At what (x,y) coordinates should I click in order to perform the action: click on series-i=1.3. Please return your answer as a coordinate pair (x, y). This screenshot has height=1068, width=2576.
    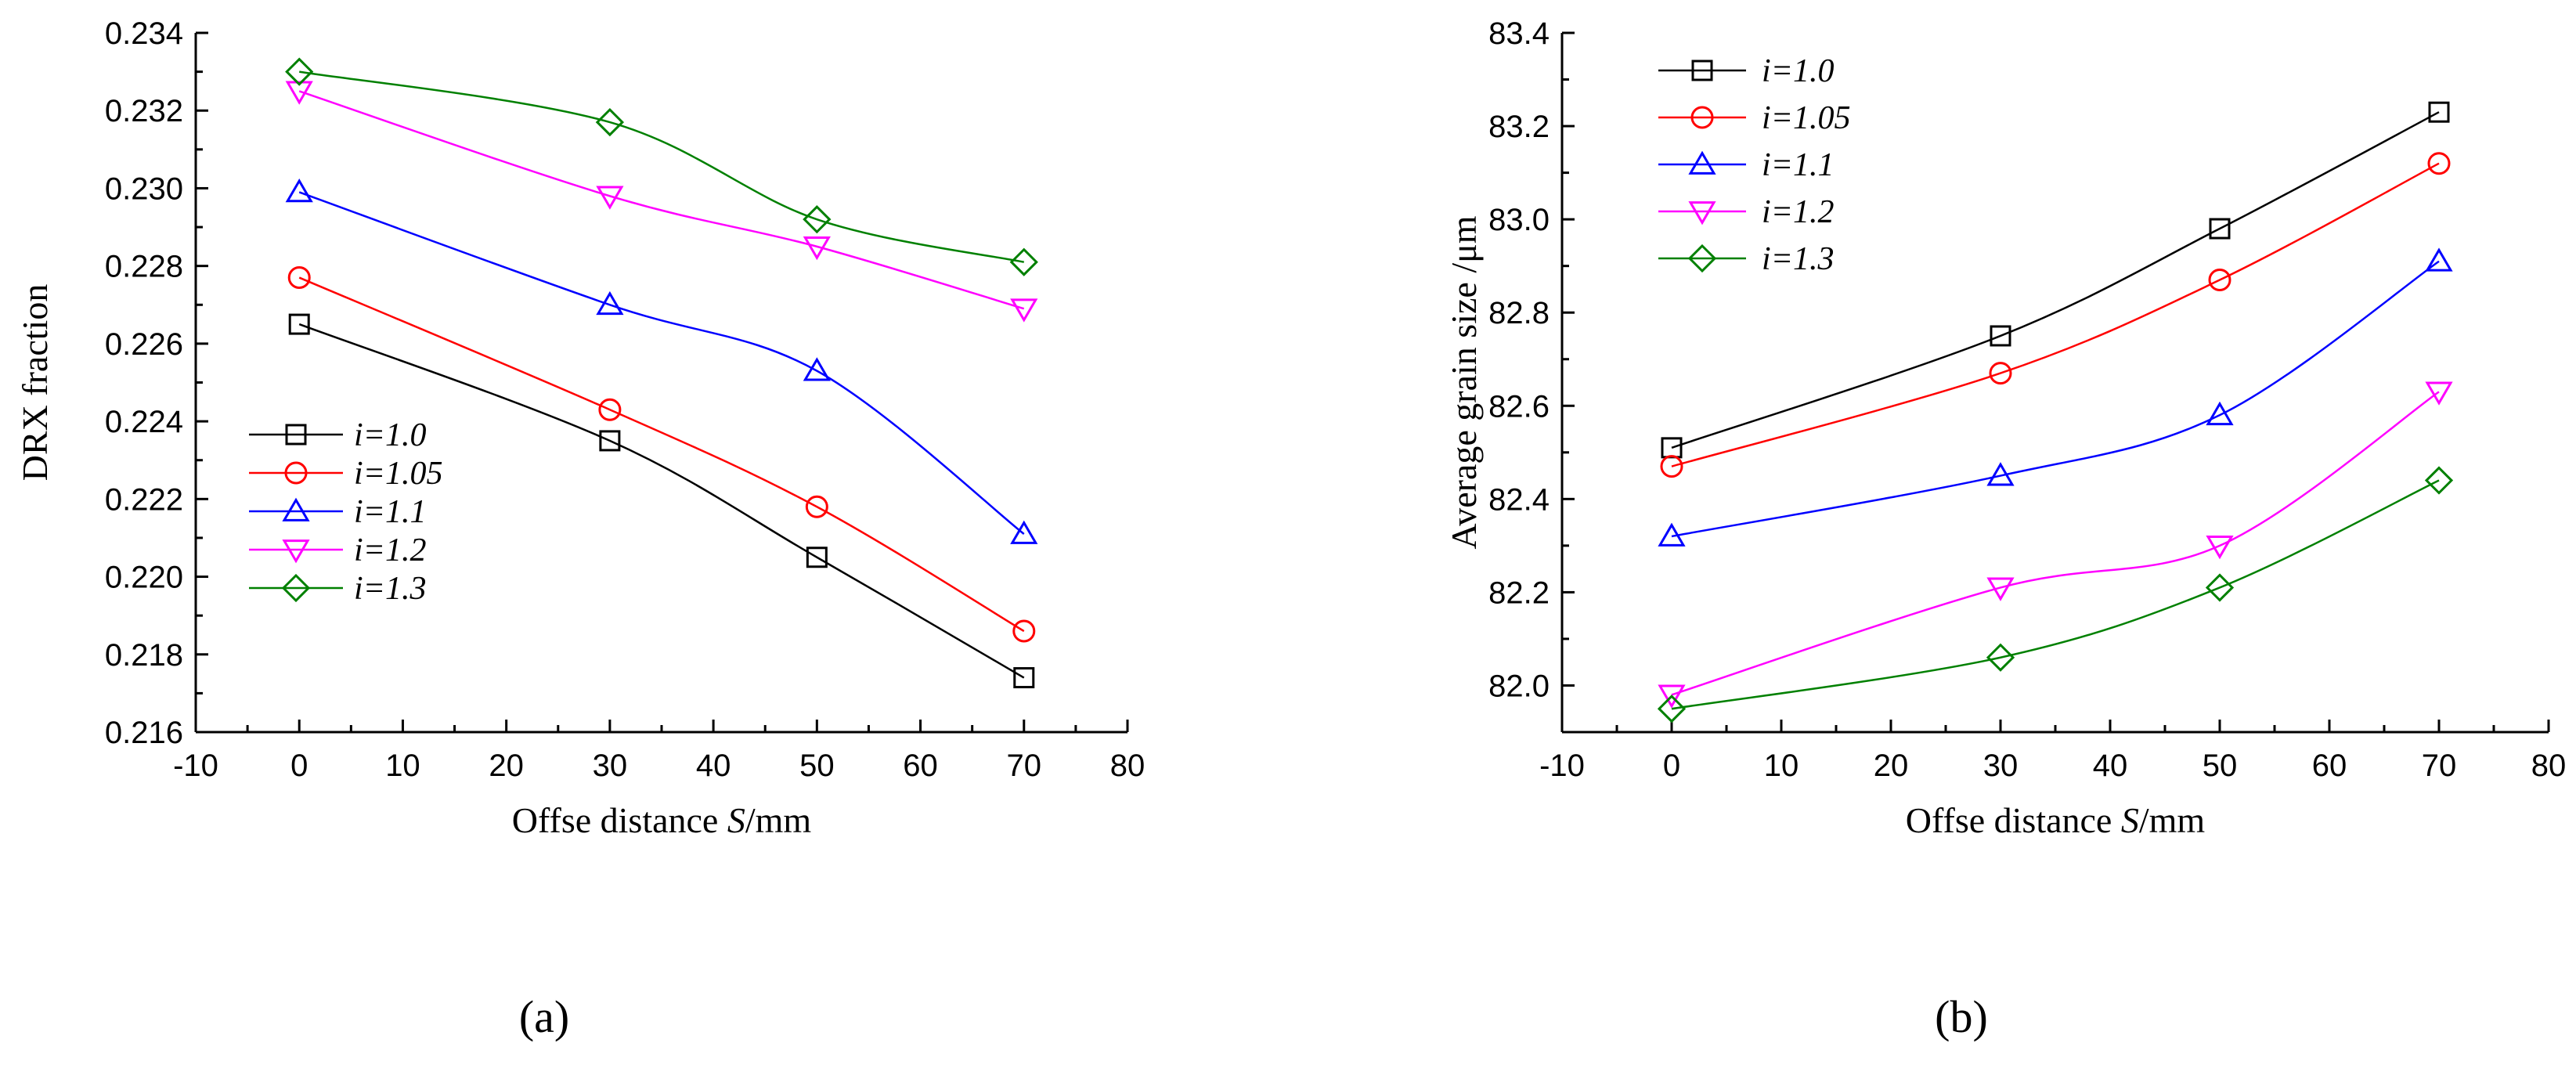
    Looking at the image, I should click on (2055, 594).